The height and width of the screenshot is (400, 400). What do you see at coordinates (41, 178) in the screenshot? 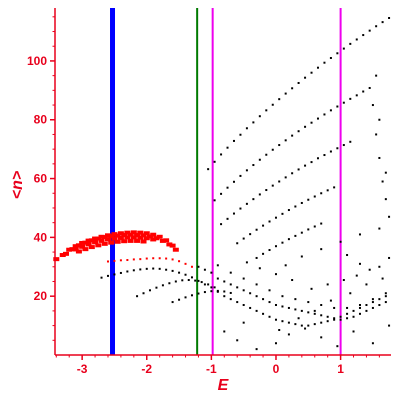
I see `y-axis-ticks: 20 40 60 80 100` at bounding box center [41, 178].